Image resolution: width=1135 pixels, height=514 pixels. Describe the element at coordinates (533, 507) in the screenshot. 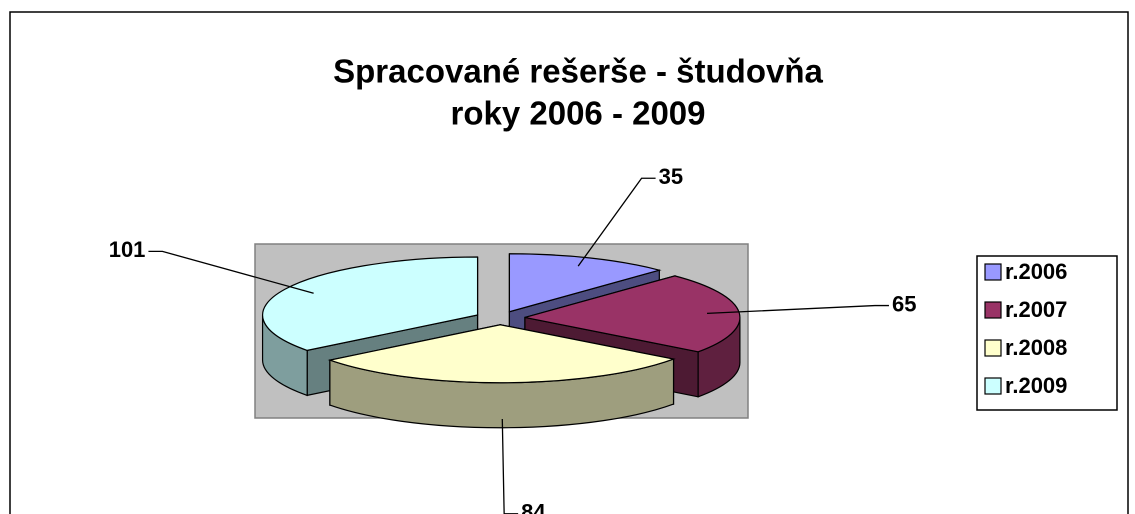

I see `data-label: 84` at that location.